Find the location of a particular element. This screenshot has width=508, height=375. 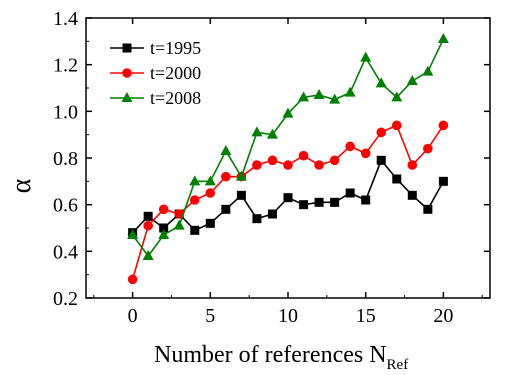

x-tick-label: 15 is located at coordinates (366, 316).